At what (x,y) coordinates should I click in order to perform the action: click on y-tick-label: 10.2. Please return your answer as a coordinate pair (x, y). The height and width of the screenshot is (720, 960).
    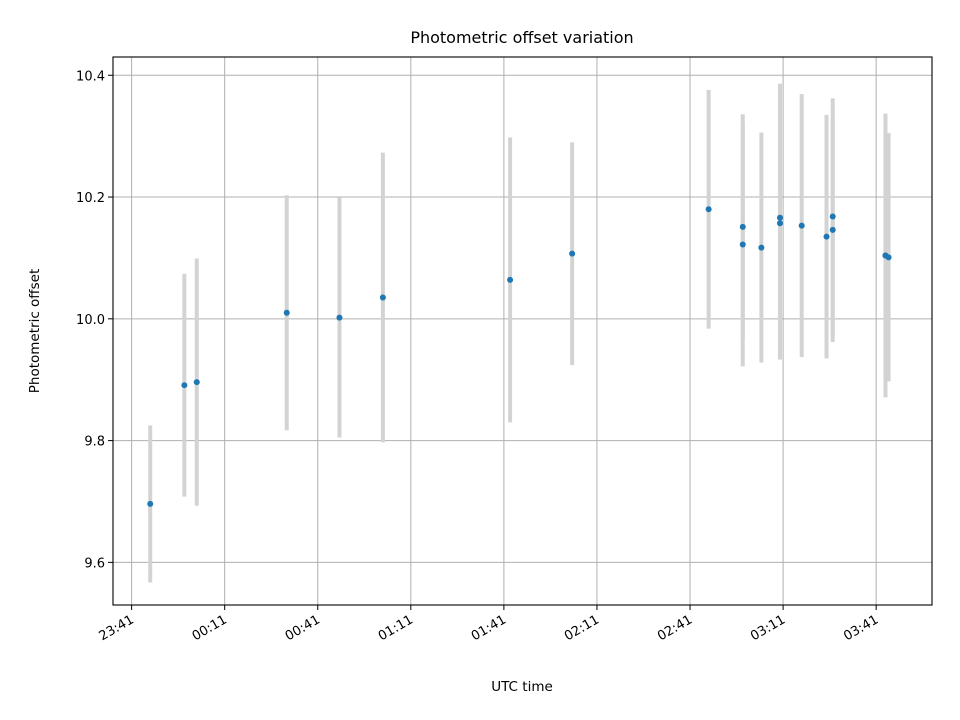
    Looking at the image, I should click on (90, 198).